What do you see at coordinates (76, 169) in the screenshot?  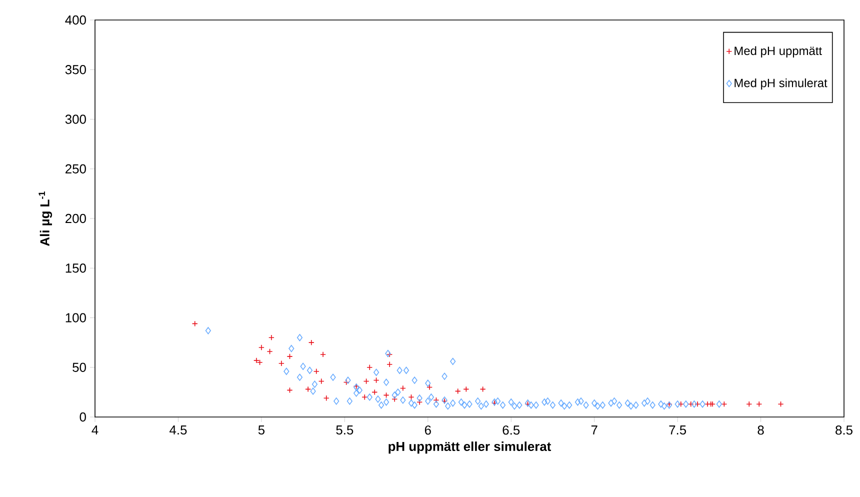 I see `y-tick-label: 250` at bounding box center [76, 169].